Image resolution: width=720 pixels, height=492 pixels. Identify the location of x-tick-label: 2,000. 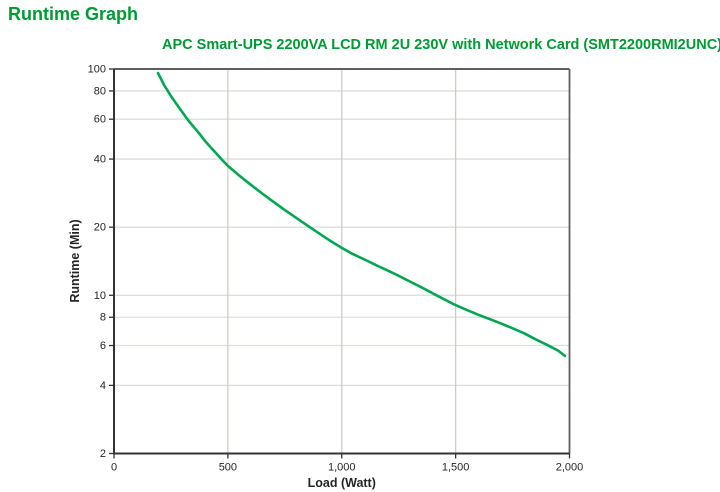
(570, 468).